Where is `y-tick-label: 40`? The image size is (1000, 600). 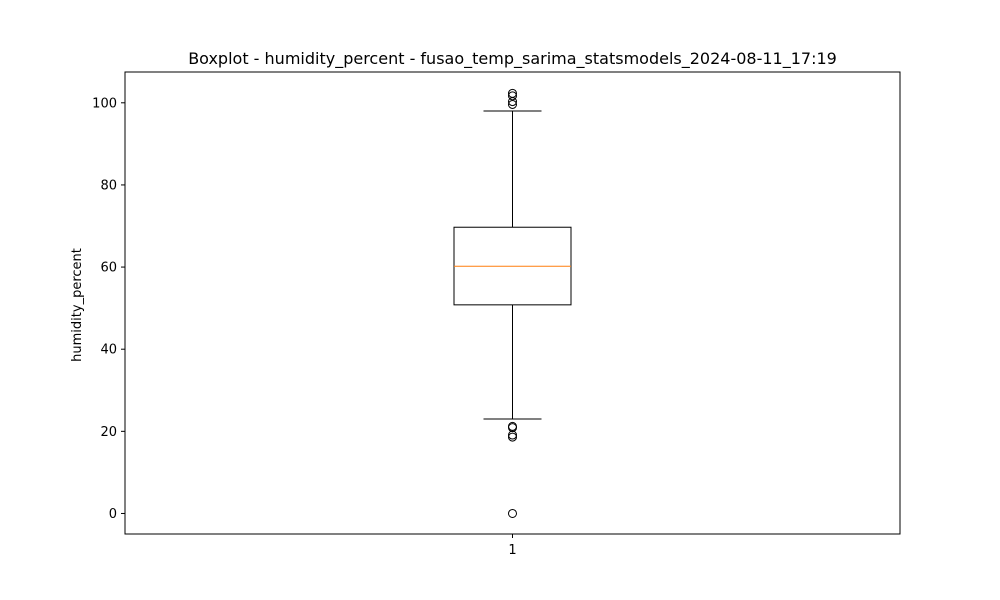
y-tick-label: 40 is located at coordinates (108, 350).